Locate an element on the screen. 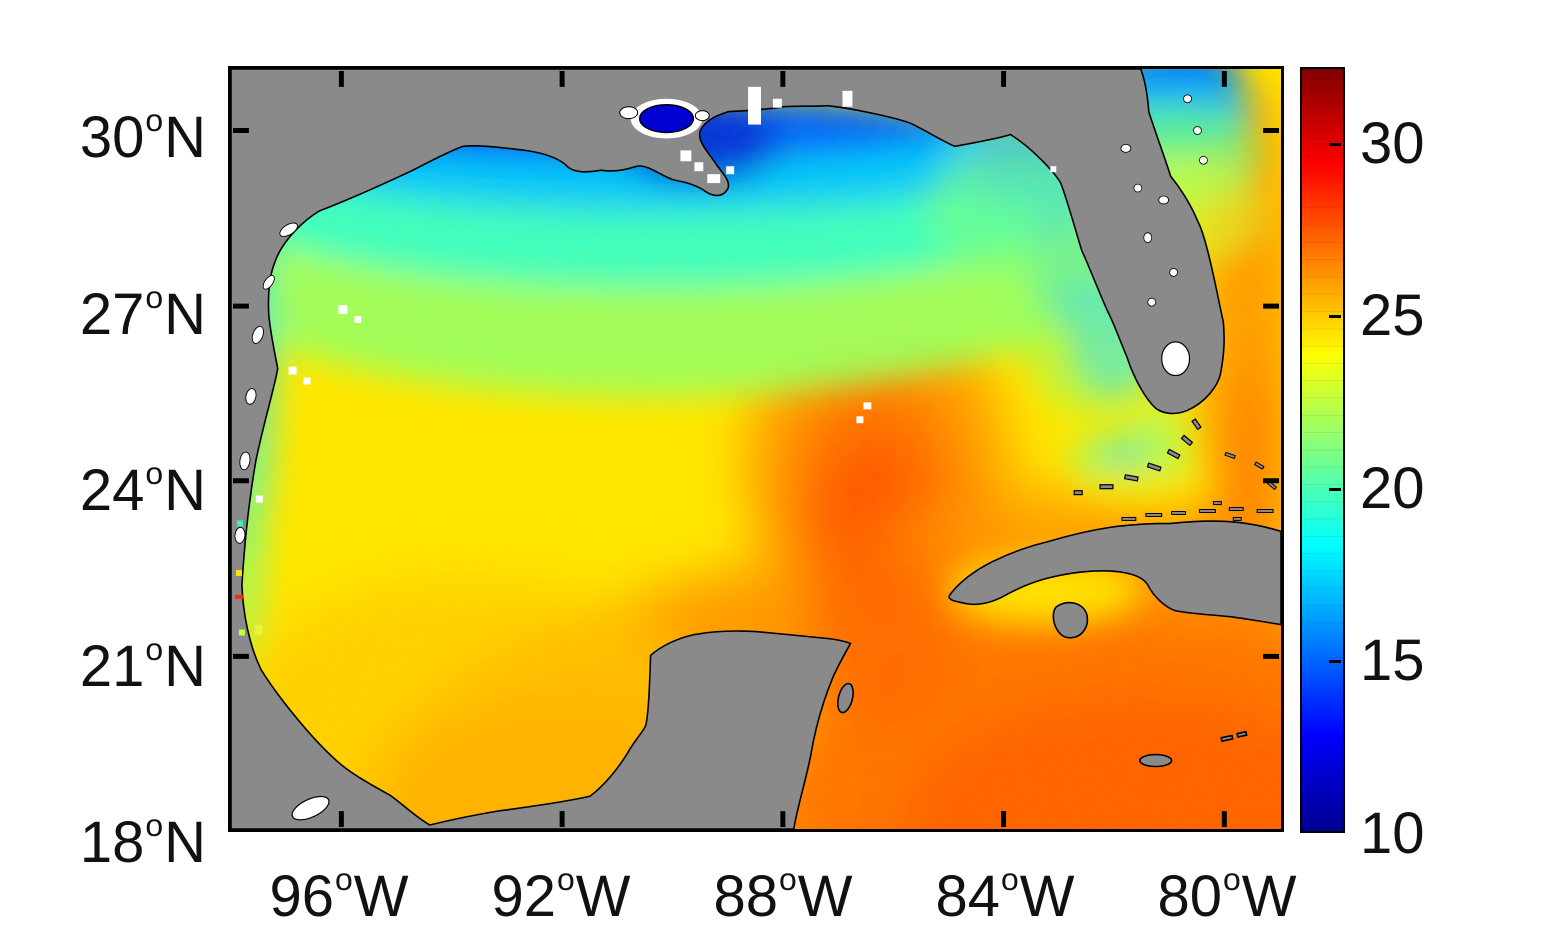 This screenshot has height=938, width=1563. colorbar-label-10: 10 is located at coordinates (1392, 833).